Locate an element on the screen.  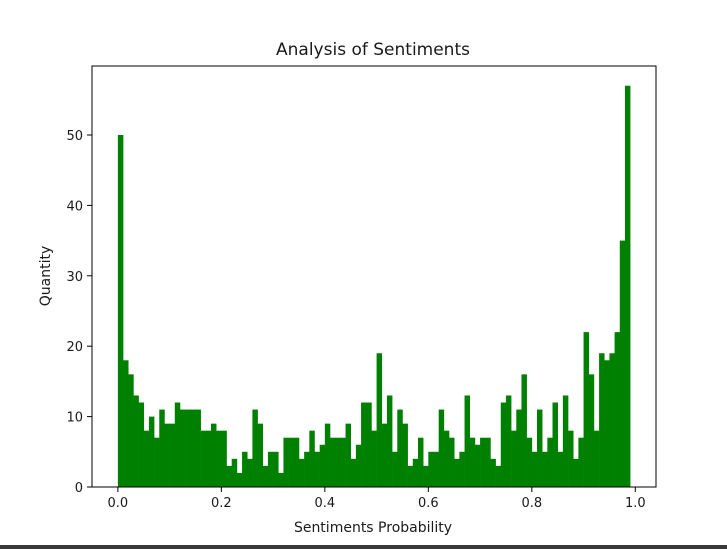
x-tick-label: 0.8 is located at coordinates (531, 503).